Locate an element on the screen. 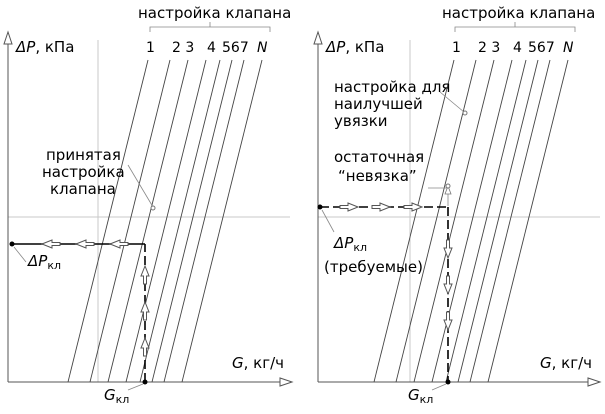 The height and width of the screenshot is (414, 605). right-y-unit: , кПа is located at coordinates (364, 47).